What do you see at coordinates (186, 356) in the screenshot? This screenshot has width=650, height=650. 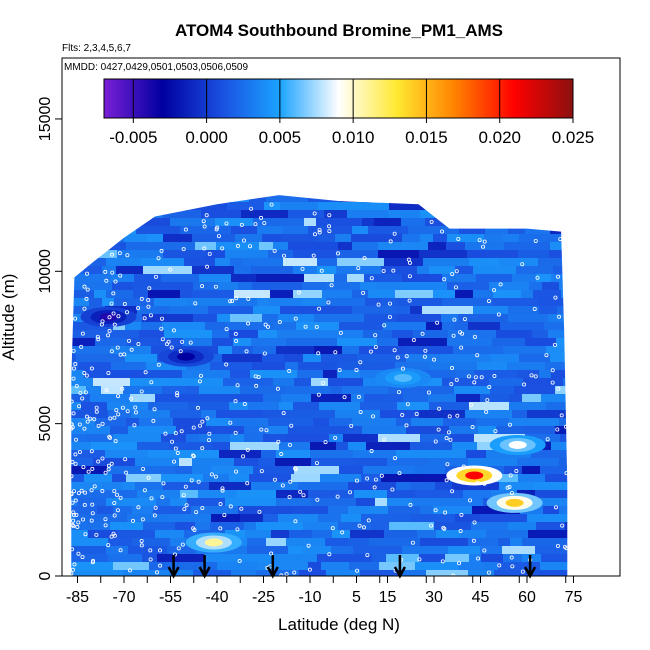 I see `hotspot` at bounding box center [186, 356].